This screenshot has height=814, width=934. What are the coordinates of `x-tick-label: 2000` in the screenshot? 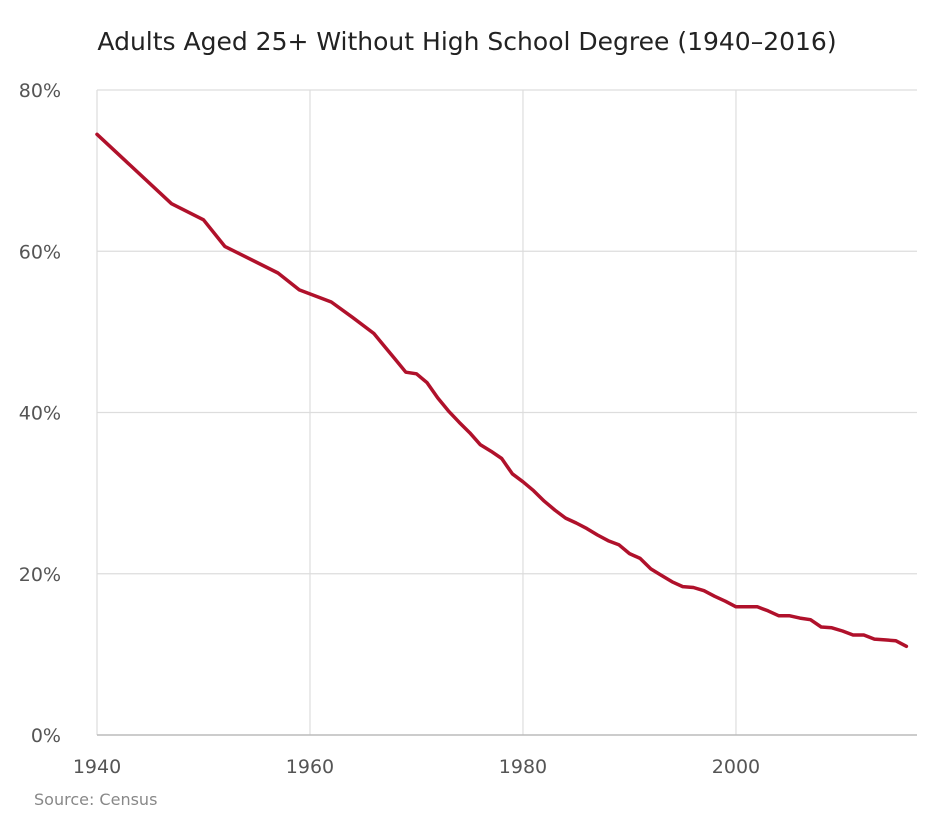 It's located at (736, 767).